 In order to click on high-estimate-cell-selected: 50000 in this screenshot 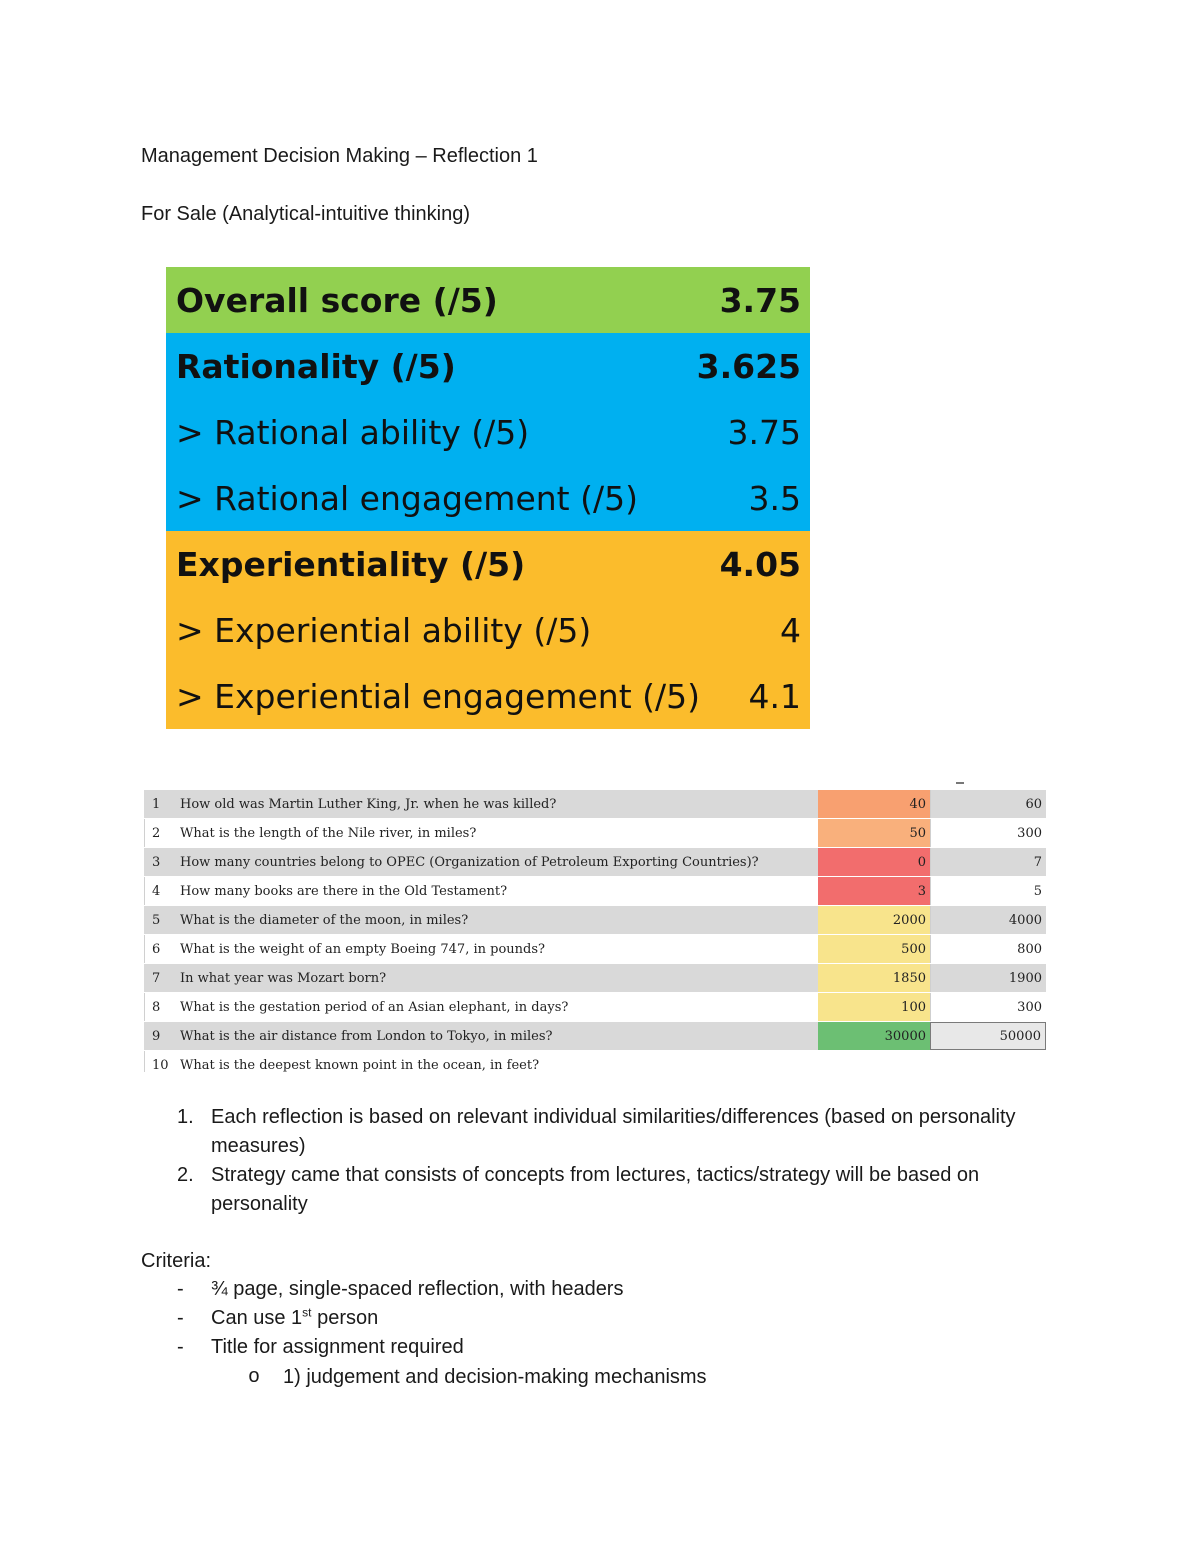, I will do `click(988, 1036)`.